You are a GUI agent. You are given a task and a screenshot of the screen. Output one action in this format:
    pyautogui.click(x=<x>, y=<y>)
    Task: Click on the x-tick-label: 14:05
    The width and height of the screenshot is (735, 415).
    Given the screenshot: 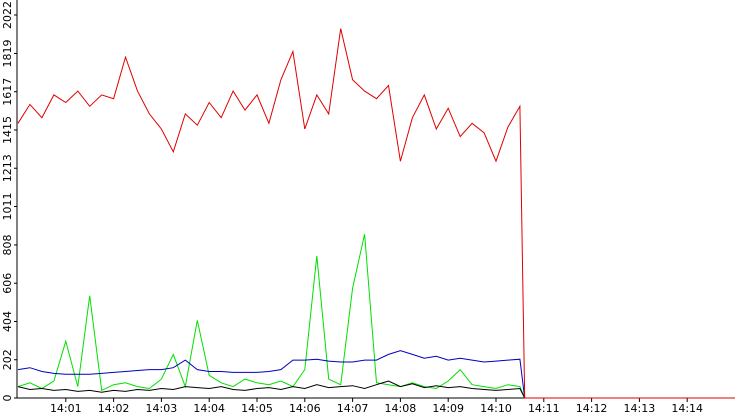 What is the action you would take?
    pyautogui.click(x=257, y=408)
    